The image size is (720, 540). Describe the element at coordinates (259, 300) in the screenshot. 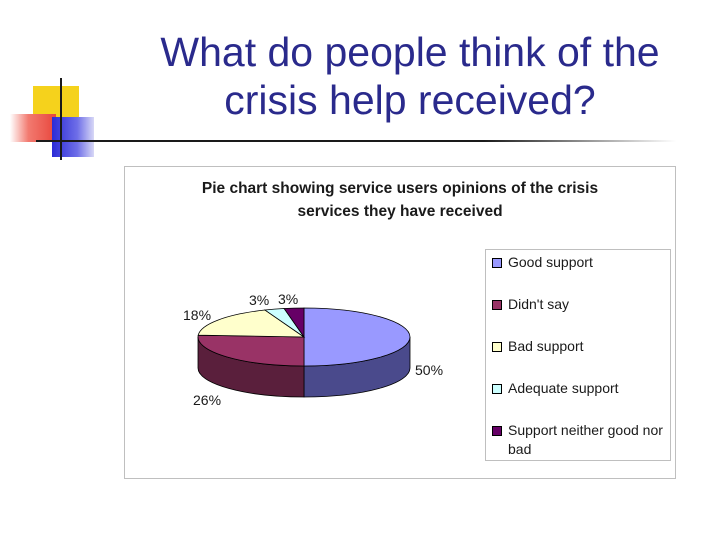

I see `pie-label-3: 3%` at that location.